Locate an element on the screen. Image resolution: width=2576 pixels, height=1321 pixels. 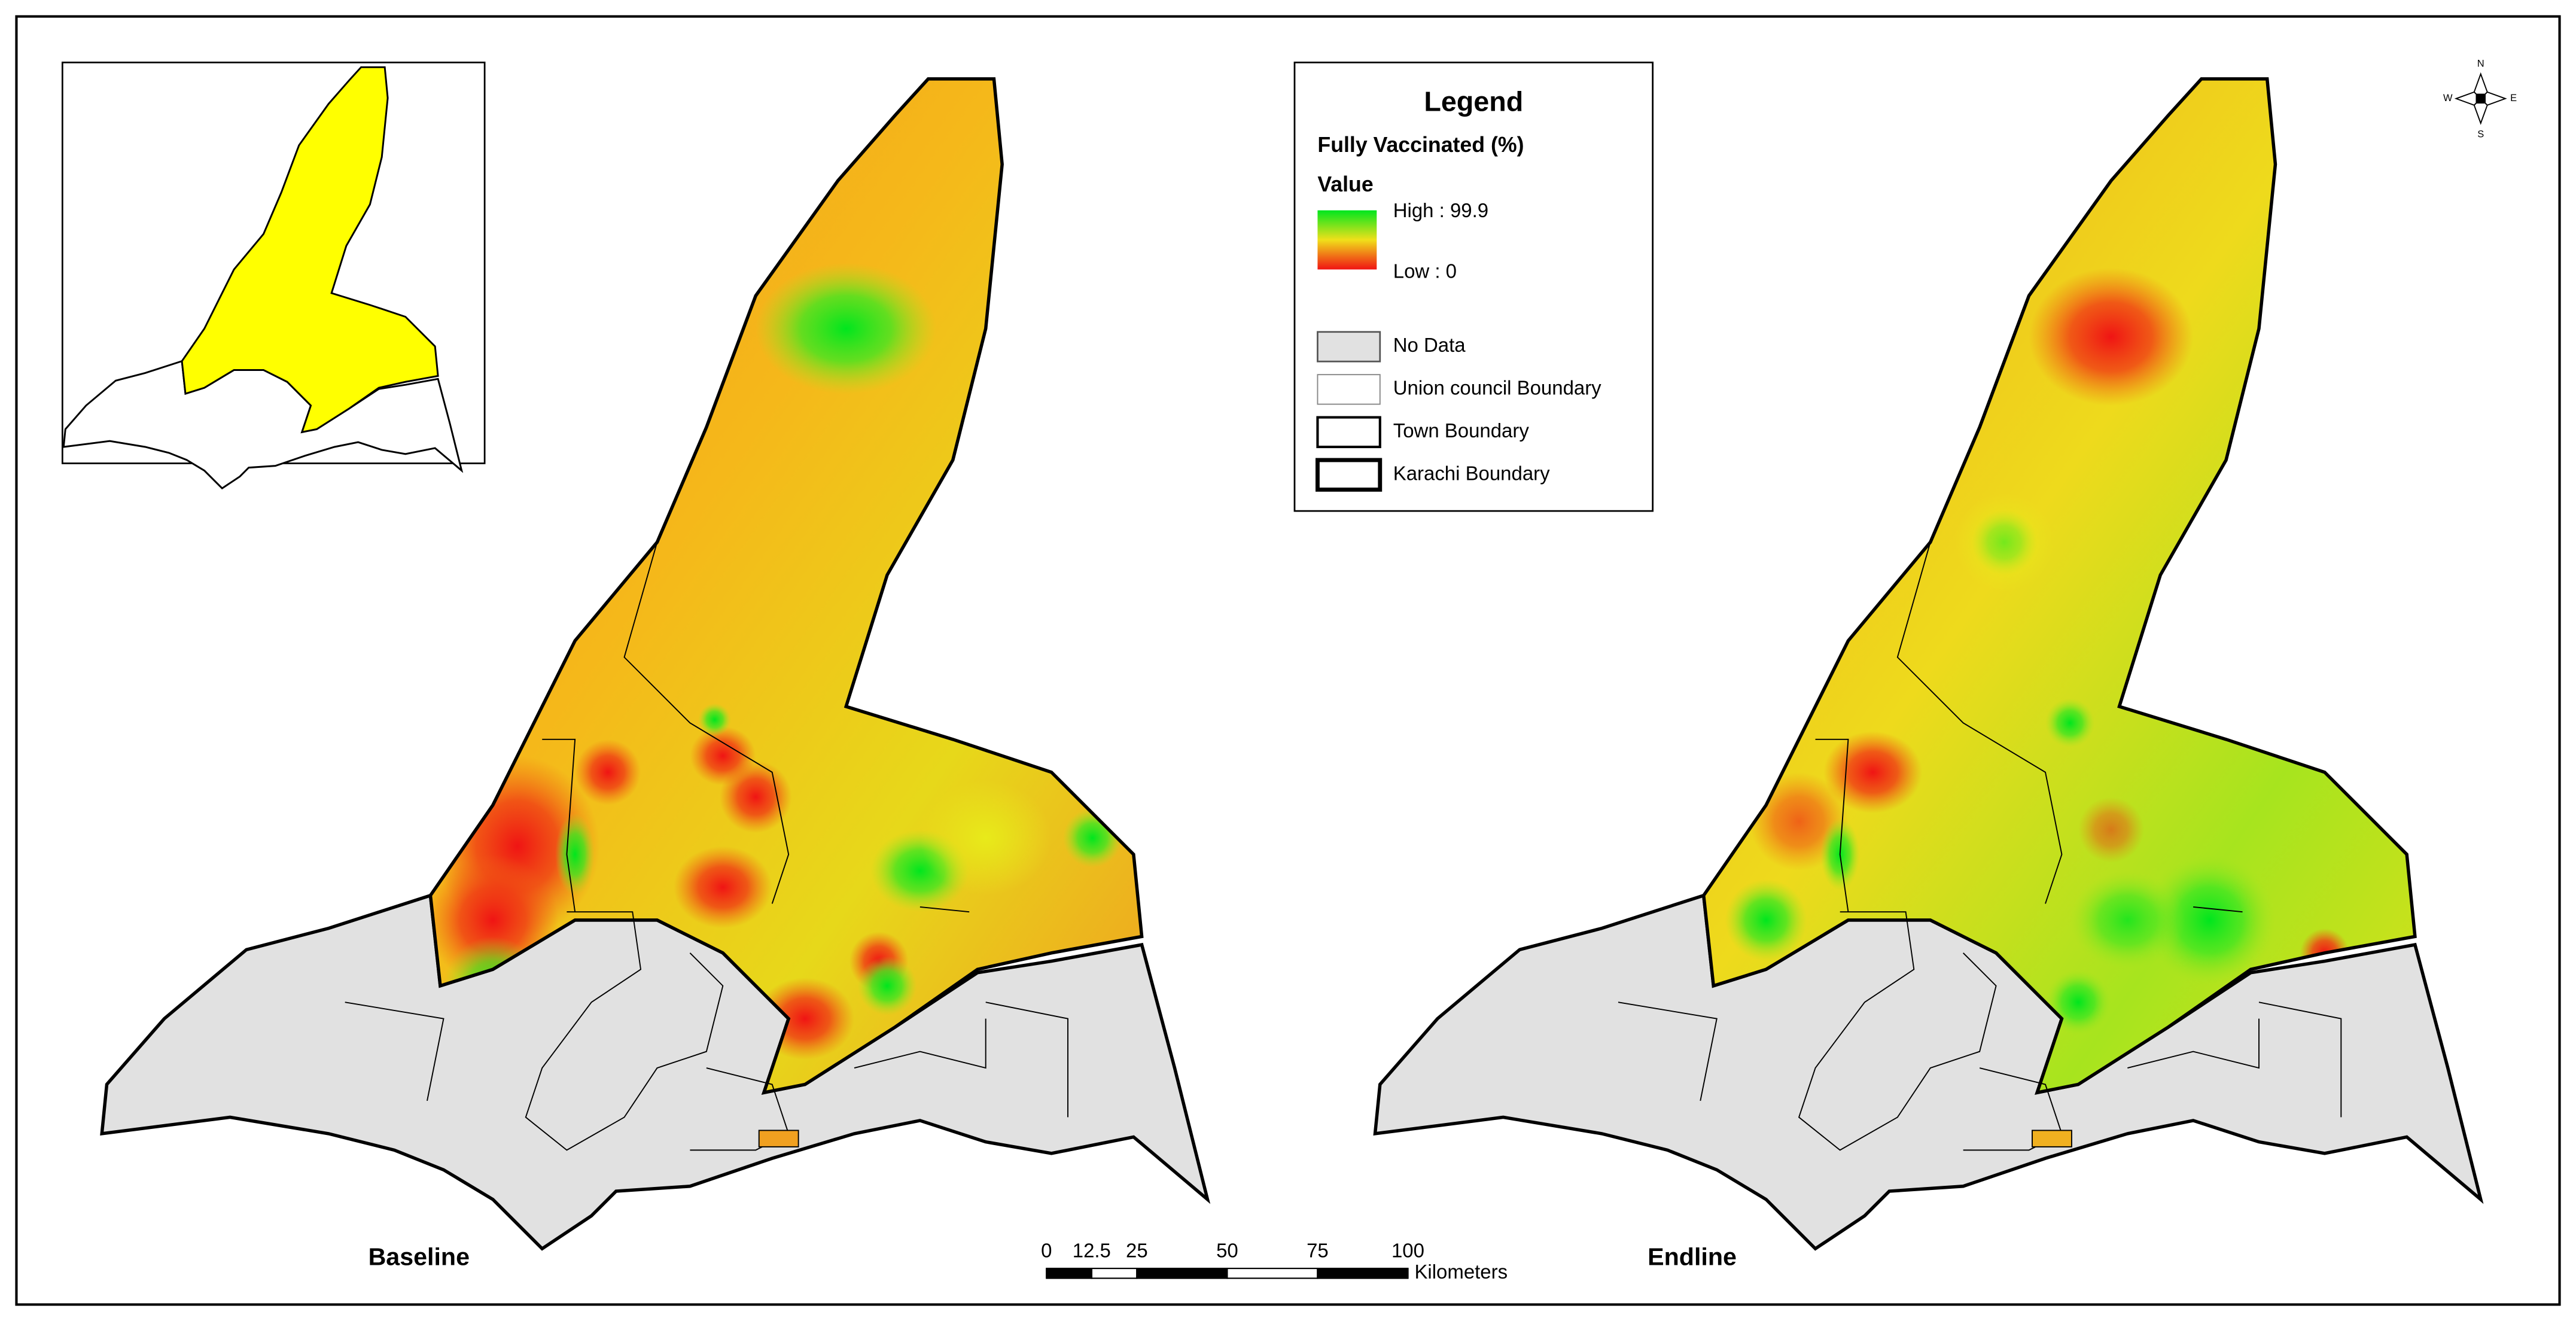
legend-field: Value is located at coordinates (1345, 184).